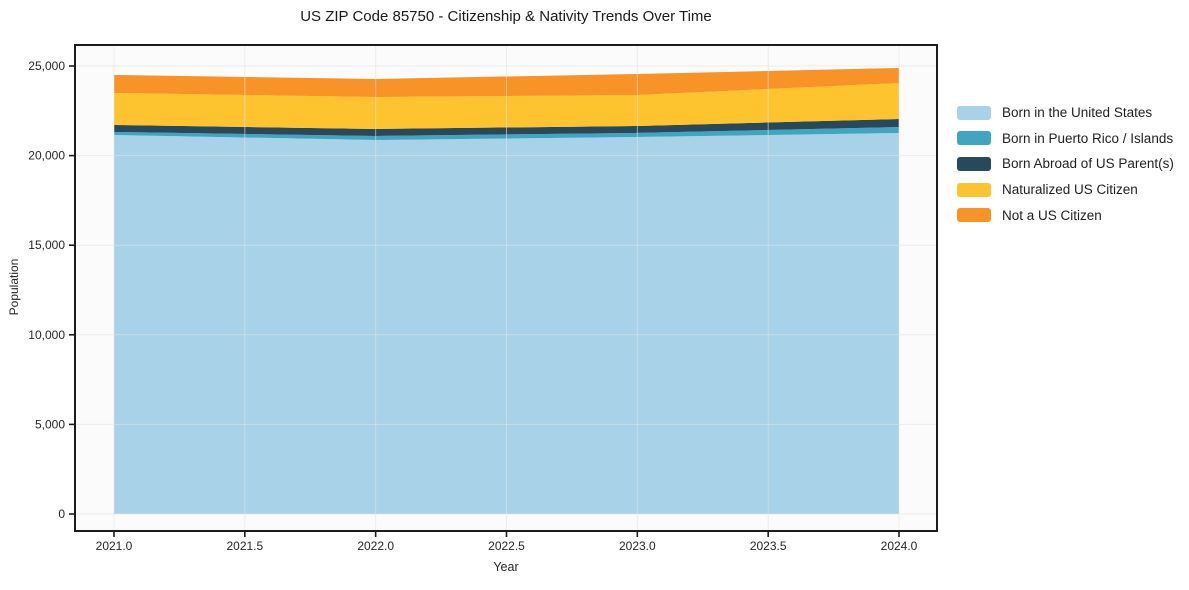 The height and width of the screenshot is (590, 1189). Describe the element at coordinates (899, 546) in the screenshot. I see `x-tick-label: 2024.0` at that location.